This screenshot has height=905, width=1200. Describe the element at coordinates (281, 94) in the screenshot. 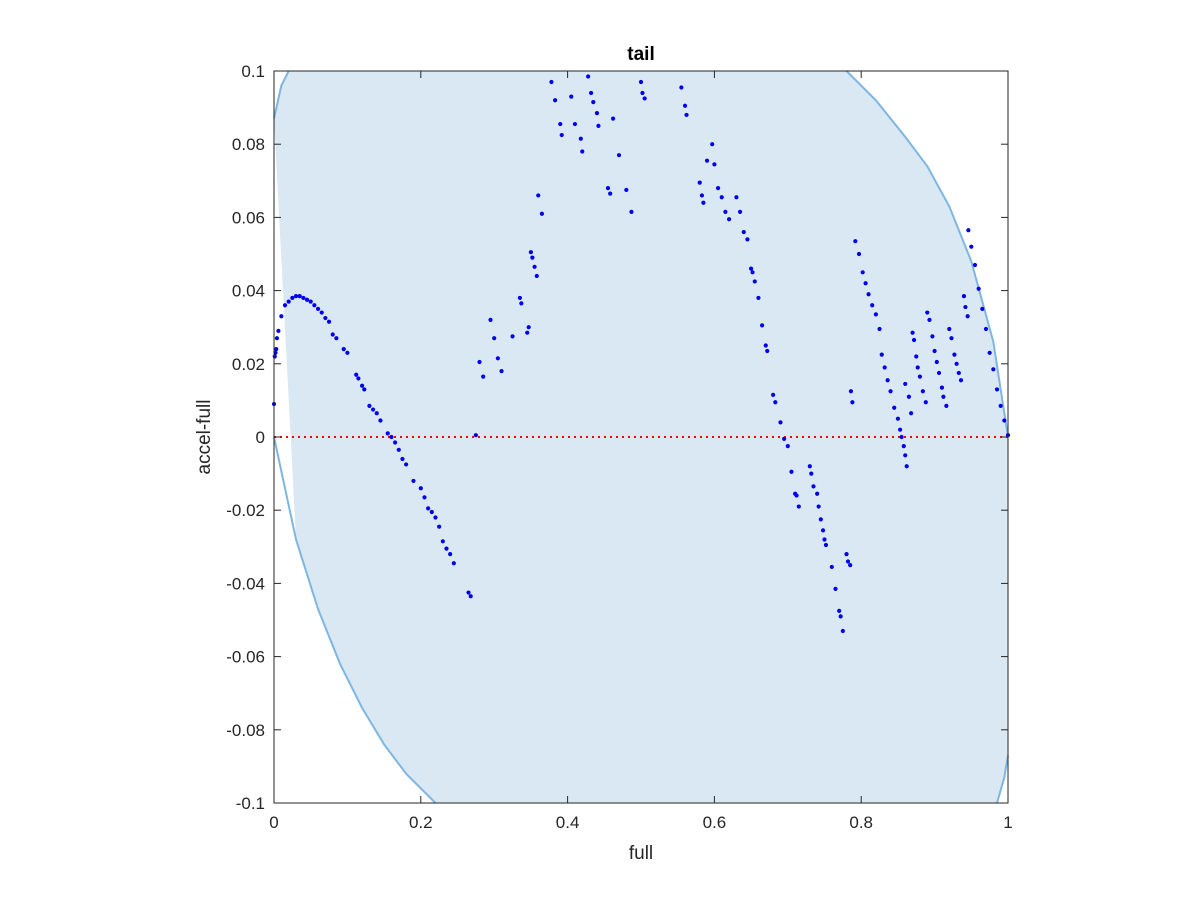

I see `region-boundary-upper-left` at that location.